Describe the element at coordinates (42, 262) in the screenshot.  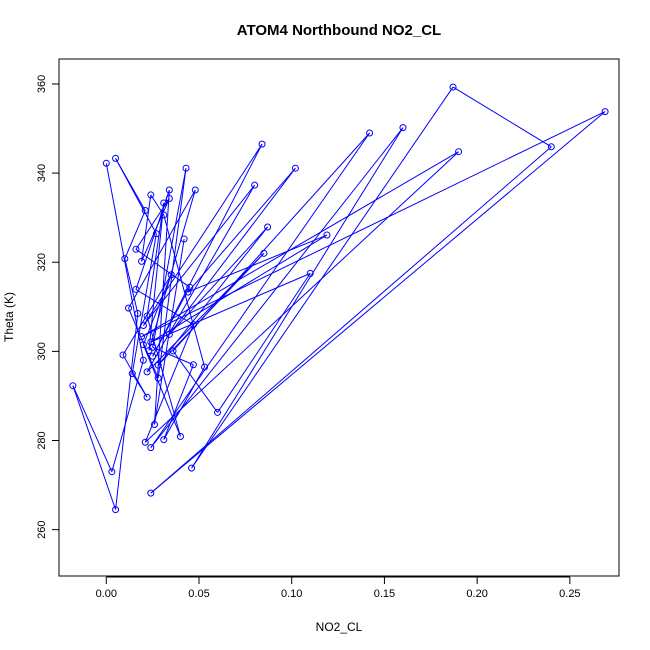
I see `y-tick-label: 320` at that location.